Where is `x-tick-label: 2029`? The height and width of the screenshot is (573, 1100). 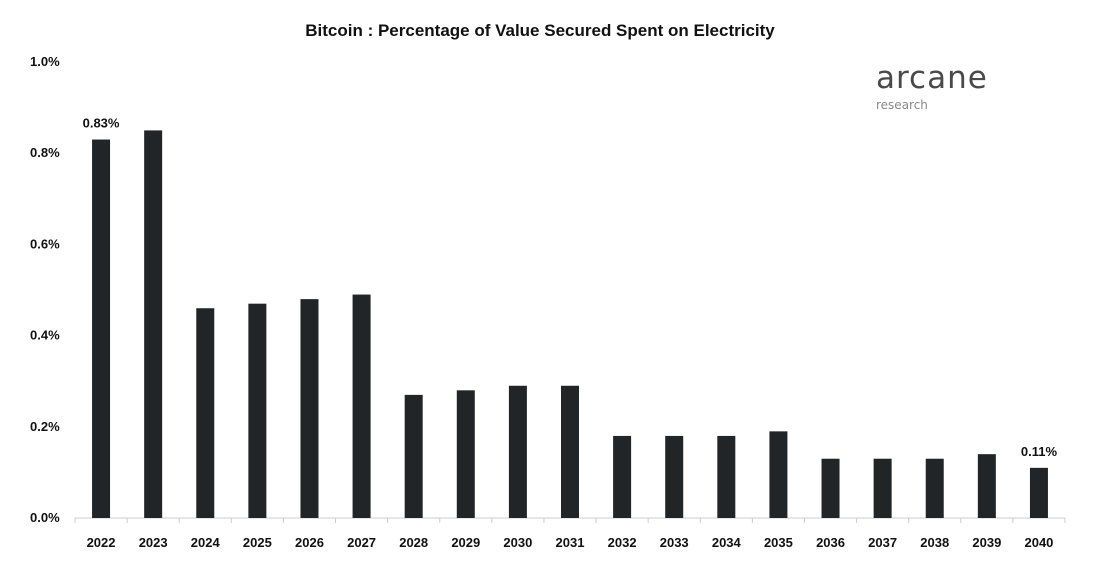 x-tick-label: 2029 is located at coordinates (465, 542).